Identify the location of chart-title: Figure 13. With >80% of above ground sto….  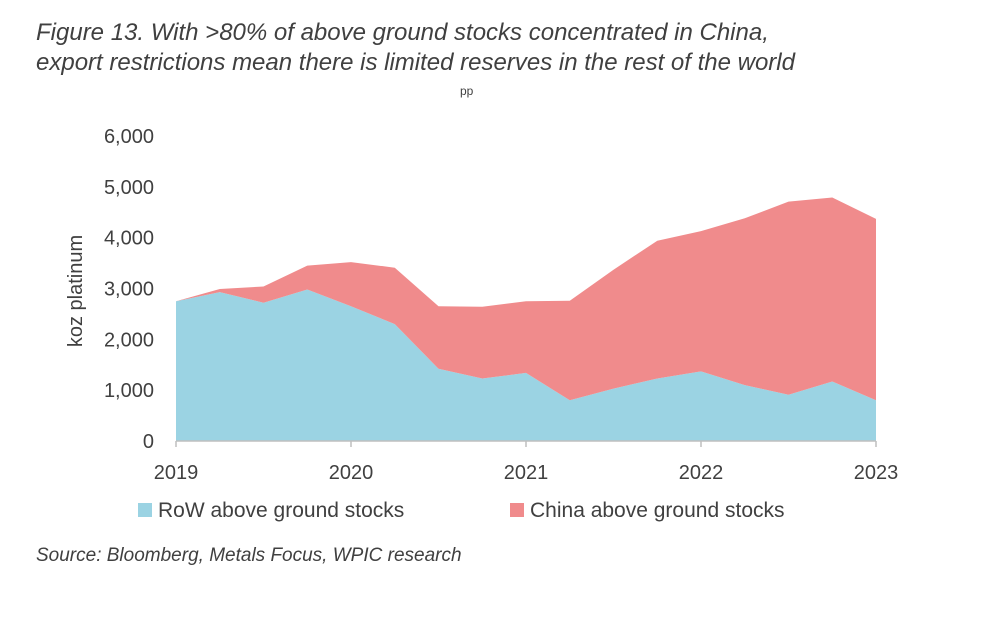
(506, 48).